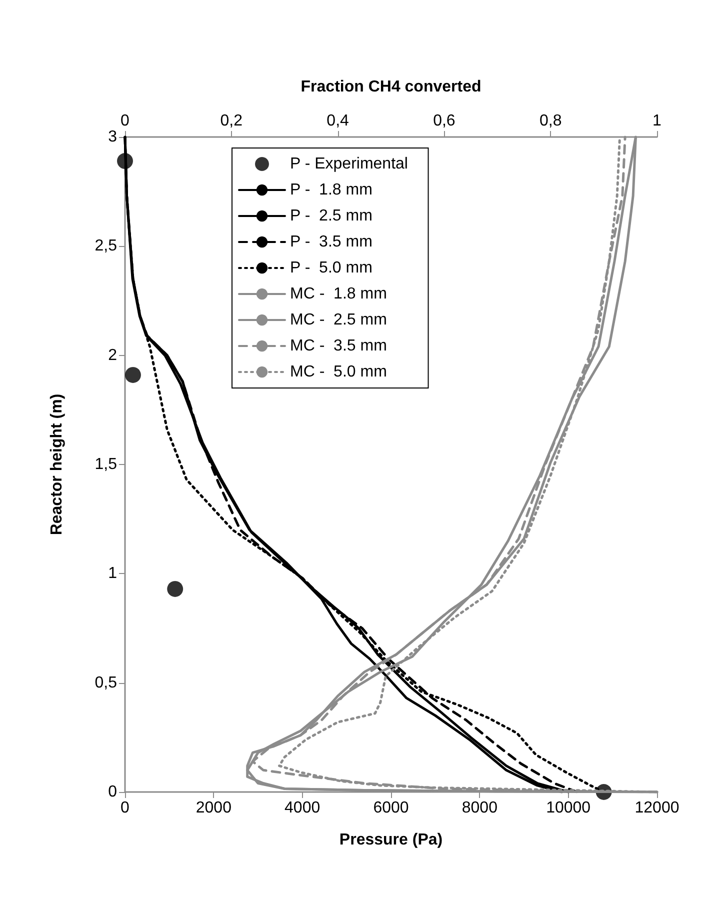 This screenshot has width=712, height=909. What do you see at coordinates (338, 320) in the screenshot?
I see `legend-label: MC - 2.5 mm` at bounding box center [338, 320].